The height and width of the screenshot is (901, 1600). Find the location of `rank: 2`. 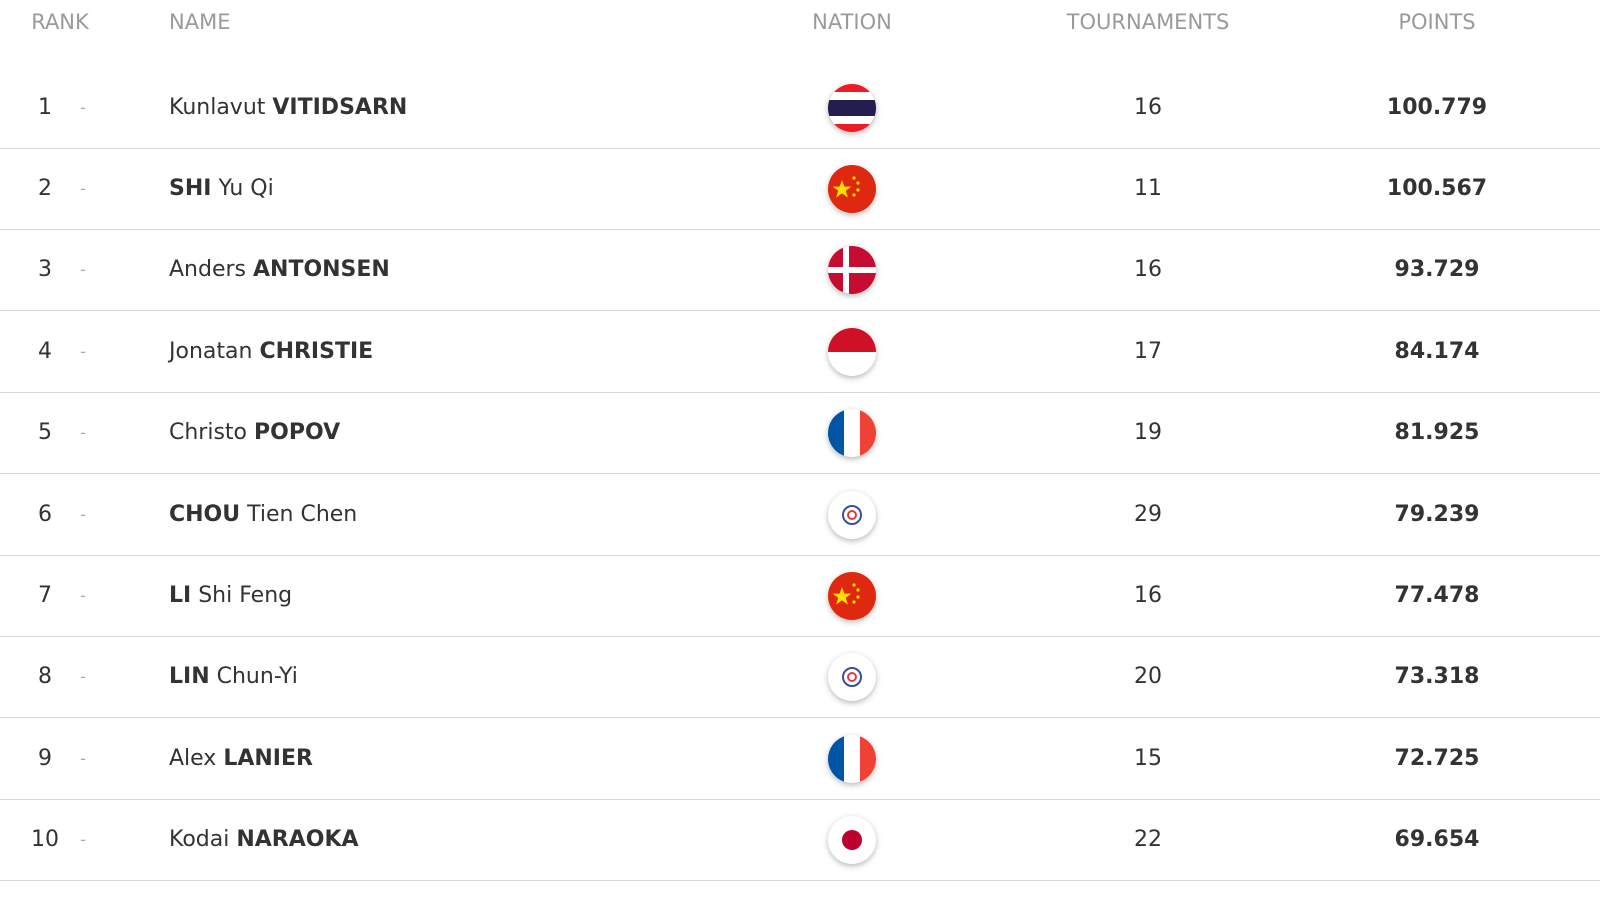

rank: 2 is located at coordinates (45, 188).